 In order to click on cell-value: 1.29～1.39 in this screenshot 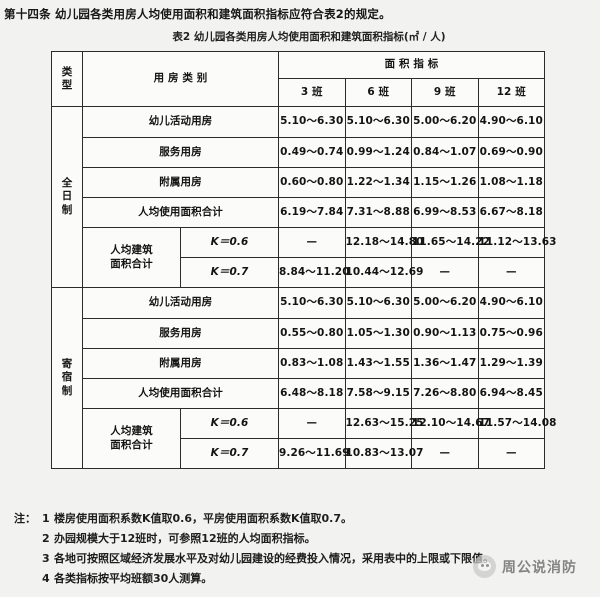, I will do `click(511, 363)`.